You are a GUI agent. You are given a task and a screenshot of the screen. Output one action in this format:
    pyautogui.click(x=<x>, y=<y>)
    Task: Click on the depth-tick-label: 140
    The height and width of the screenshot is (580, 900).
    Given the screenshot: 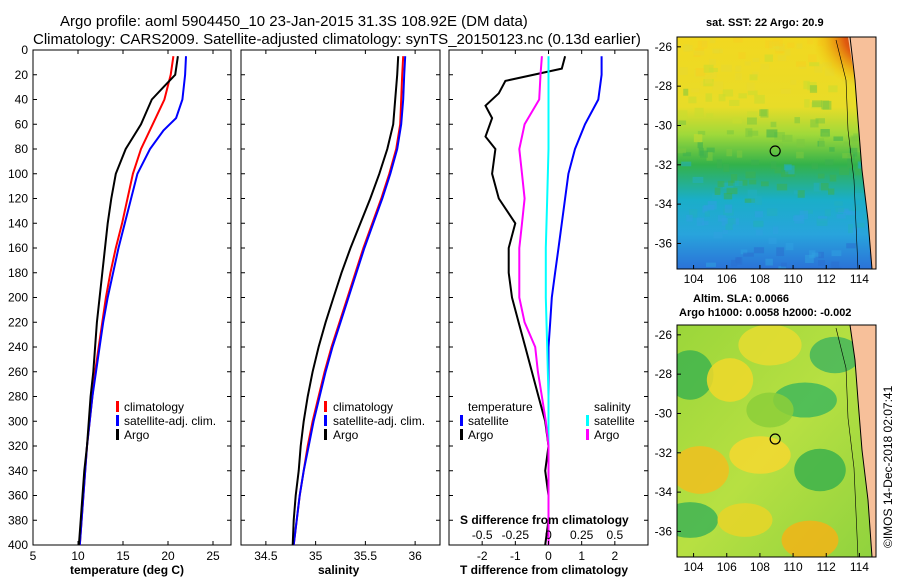 What is the action you would take?
    pyautogui.click(x=18, y=223)
    